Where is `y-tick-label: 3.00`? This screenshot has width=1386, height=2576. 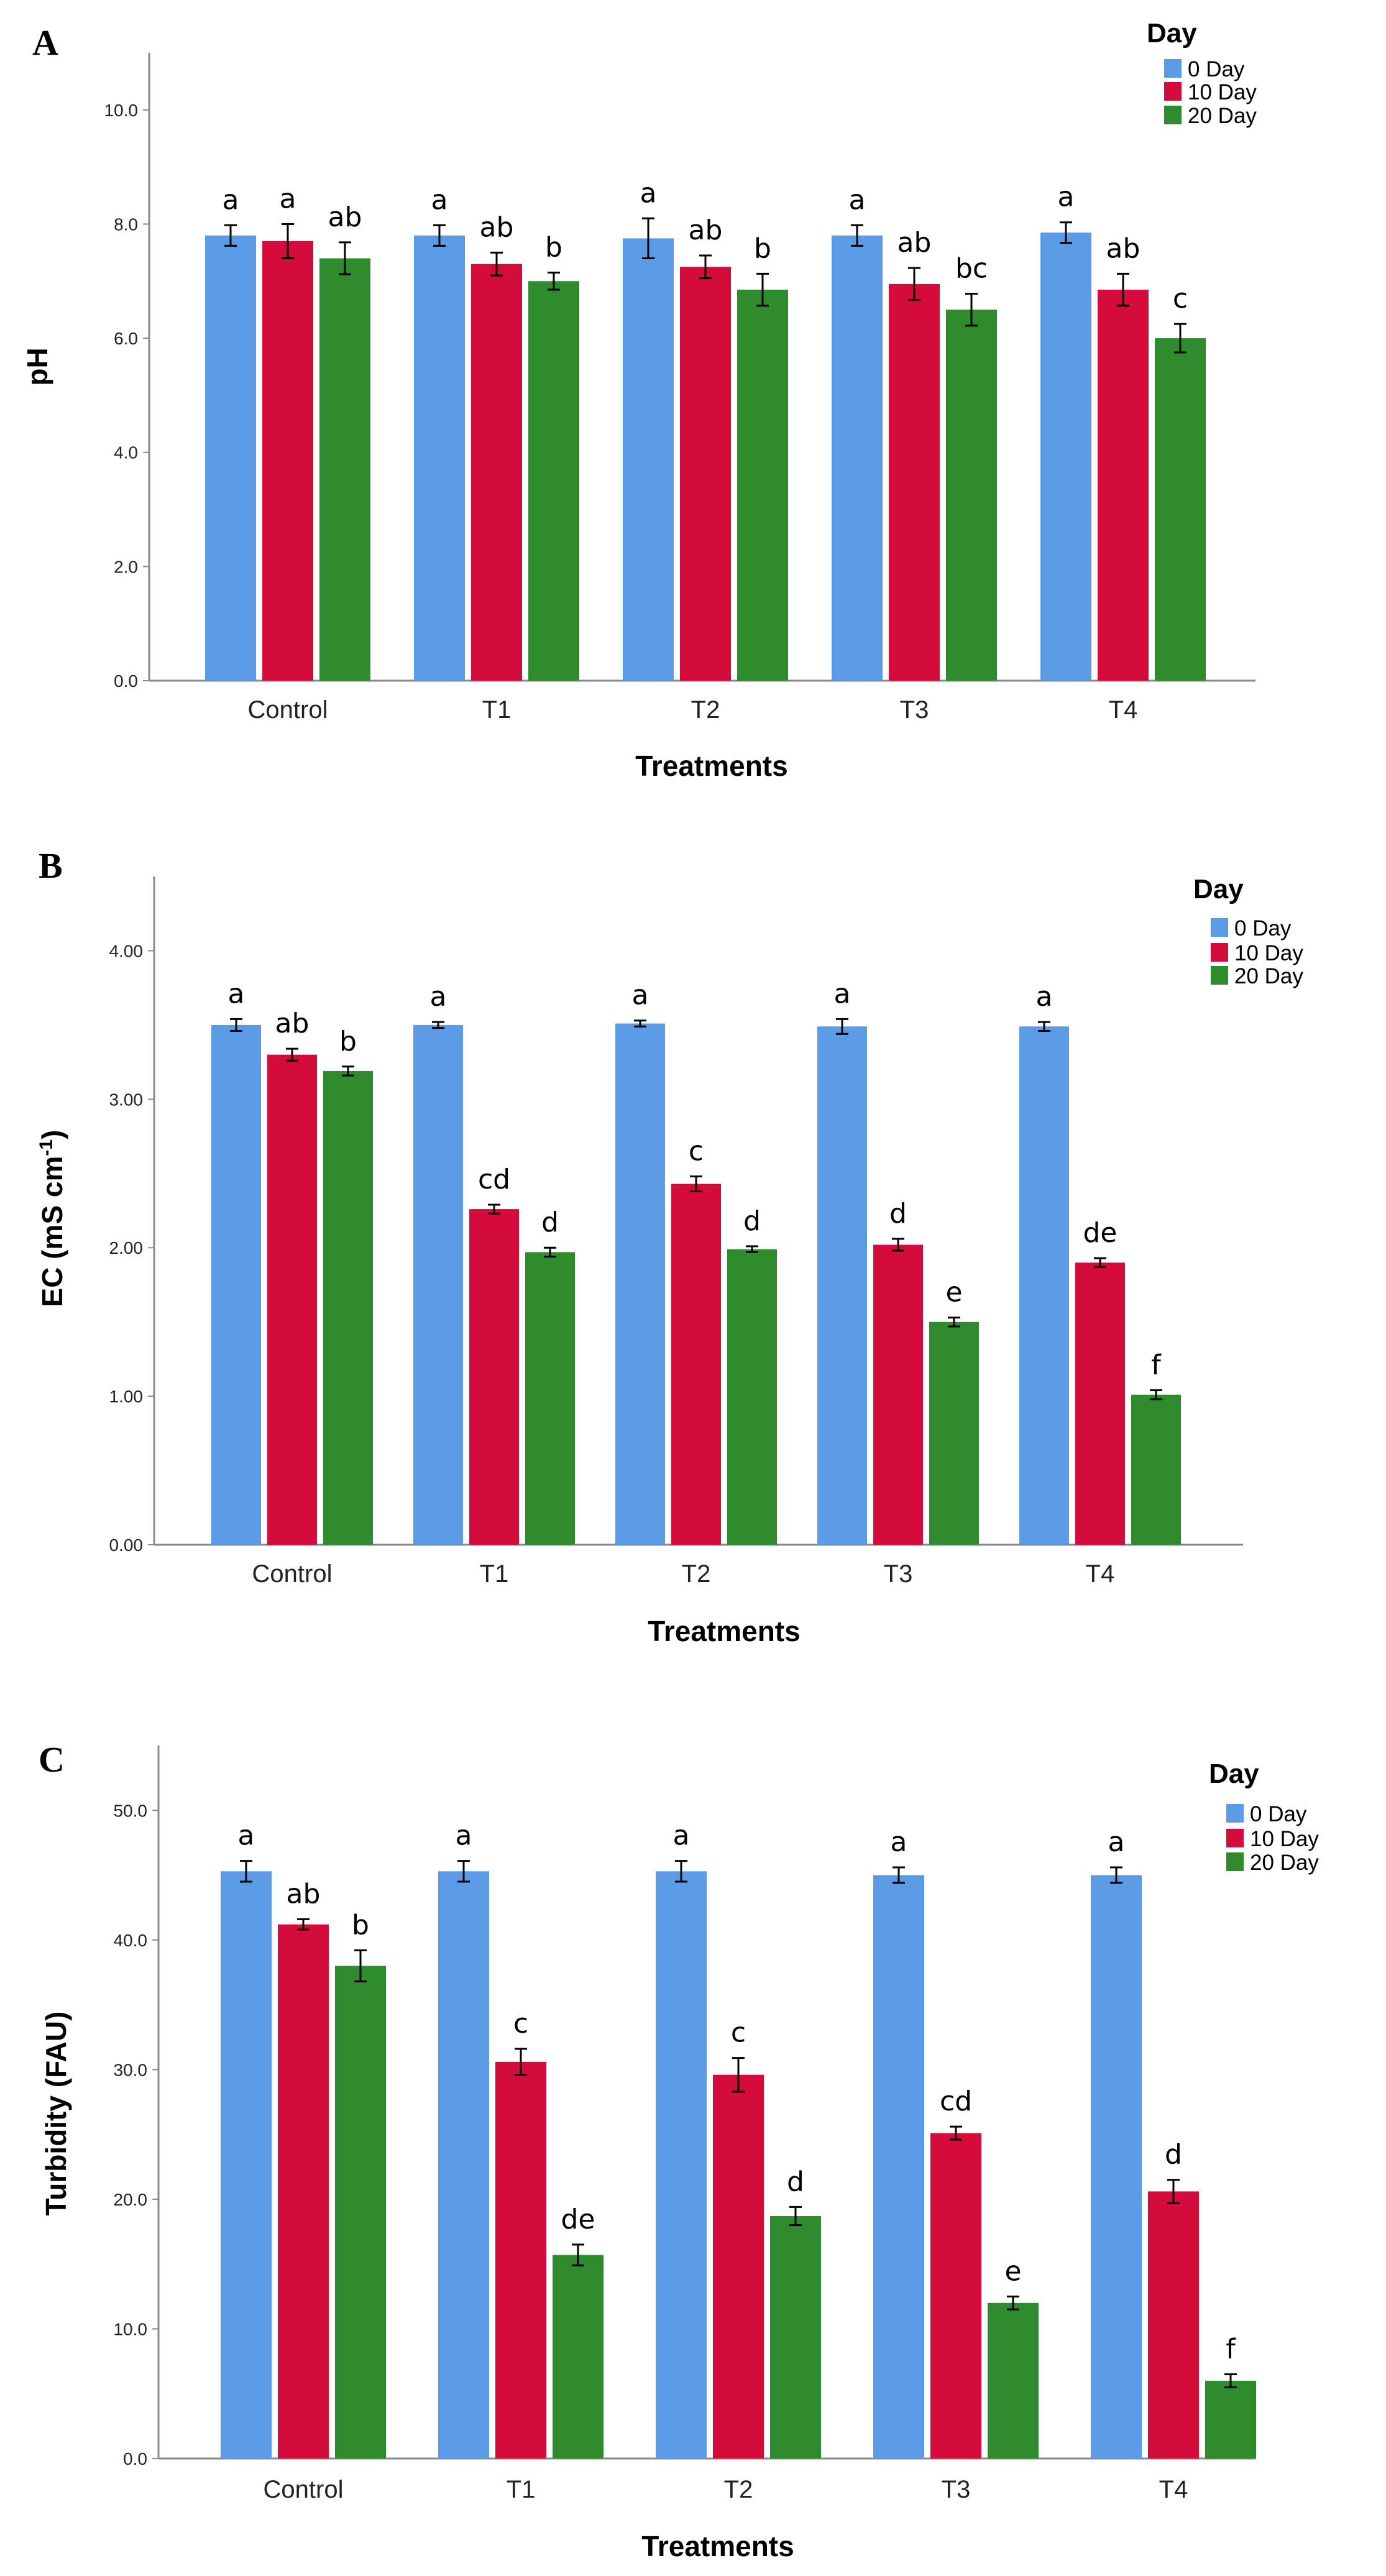 y-tick-label: 3.00 is located at coordinates (126, 1099).